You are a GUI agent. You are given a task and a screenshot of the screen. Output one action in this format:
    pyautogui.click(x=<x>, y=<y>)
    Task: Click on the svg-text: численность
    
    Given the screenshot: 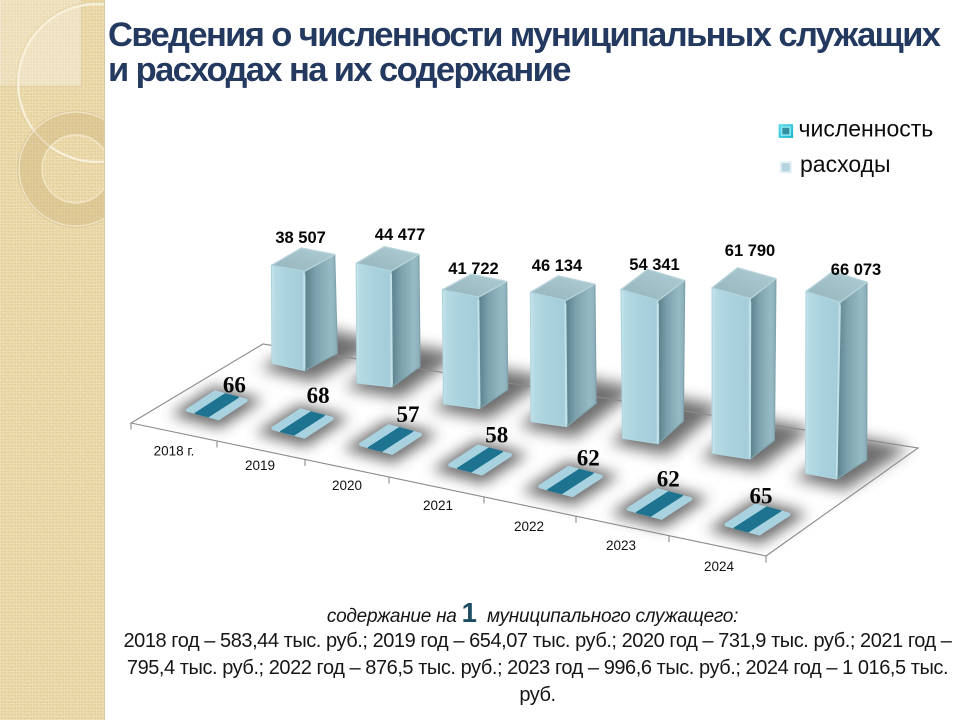 What is the action you would take?
    pyautogui.click(x=866, y=129)
    